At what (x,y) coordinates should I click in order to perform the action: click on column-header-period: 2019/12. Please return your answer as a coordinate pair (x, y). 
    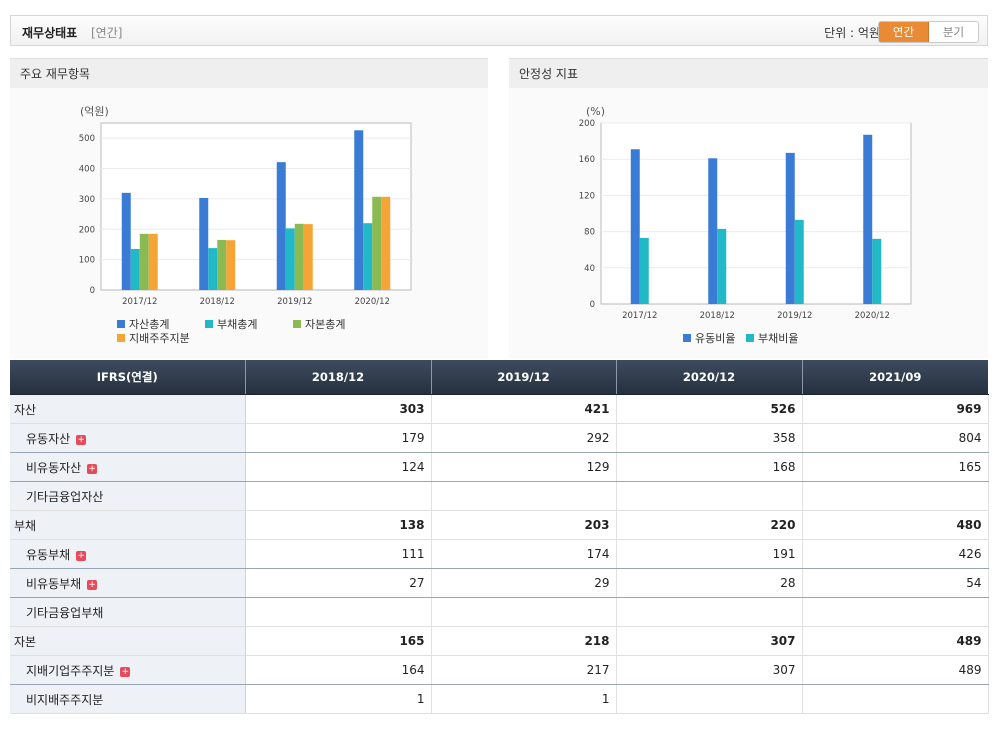
    Looking at the image, I should click on (524, 377).